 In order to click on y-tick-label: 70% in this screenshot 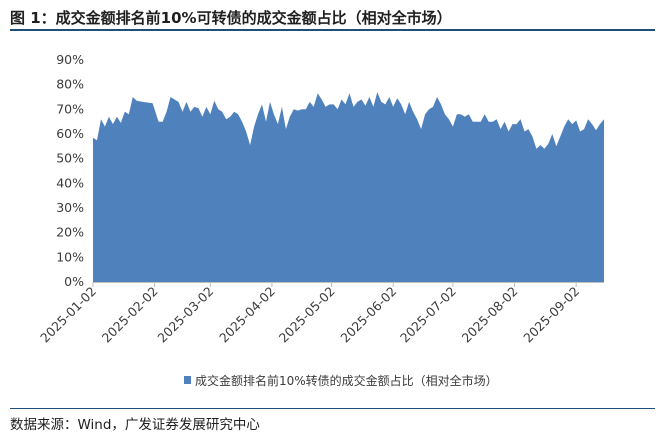, I will do `click(70, 108)`.